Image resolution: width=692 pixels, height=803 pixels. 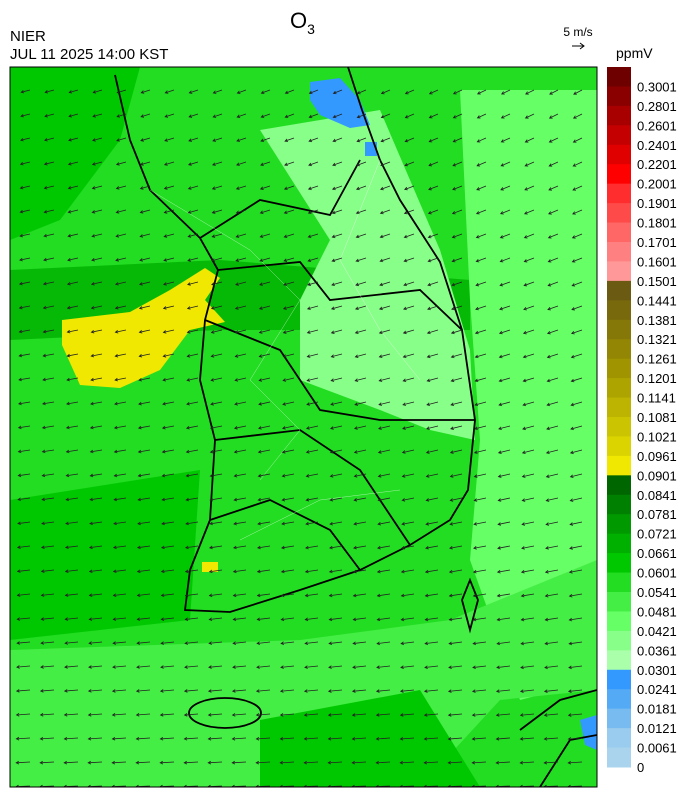 I want to click on colorbar-label: 0.2001, so click(x=657, y=184).